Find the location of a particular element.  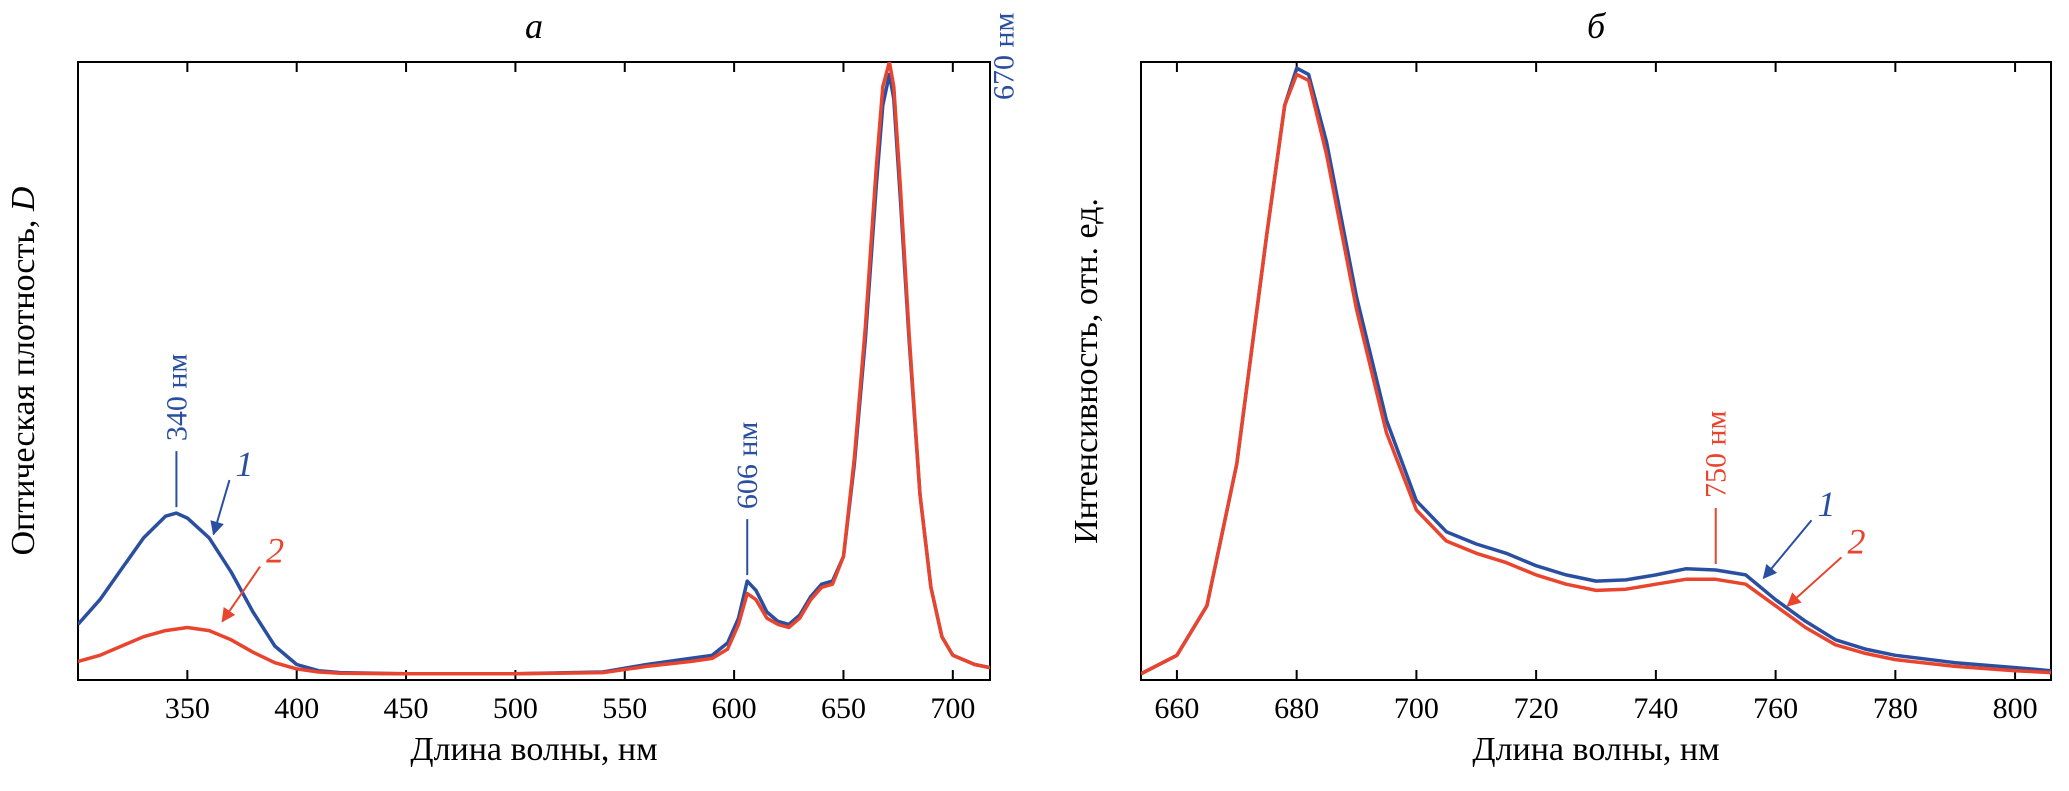

peak-annotation: 606 нм is located at coordinates (747, 466).